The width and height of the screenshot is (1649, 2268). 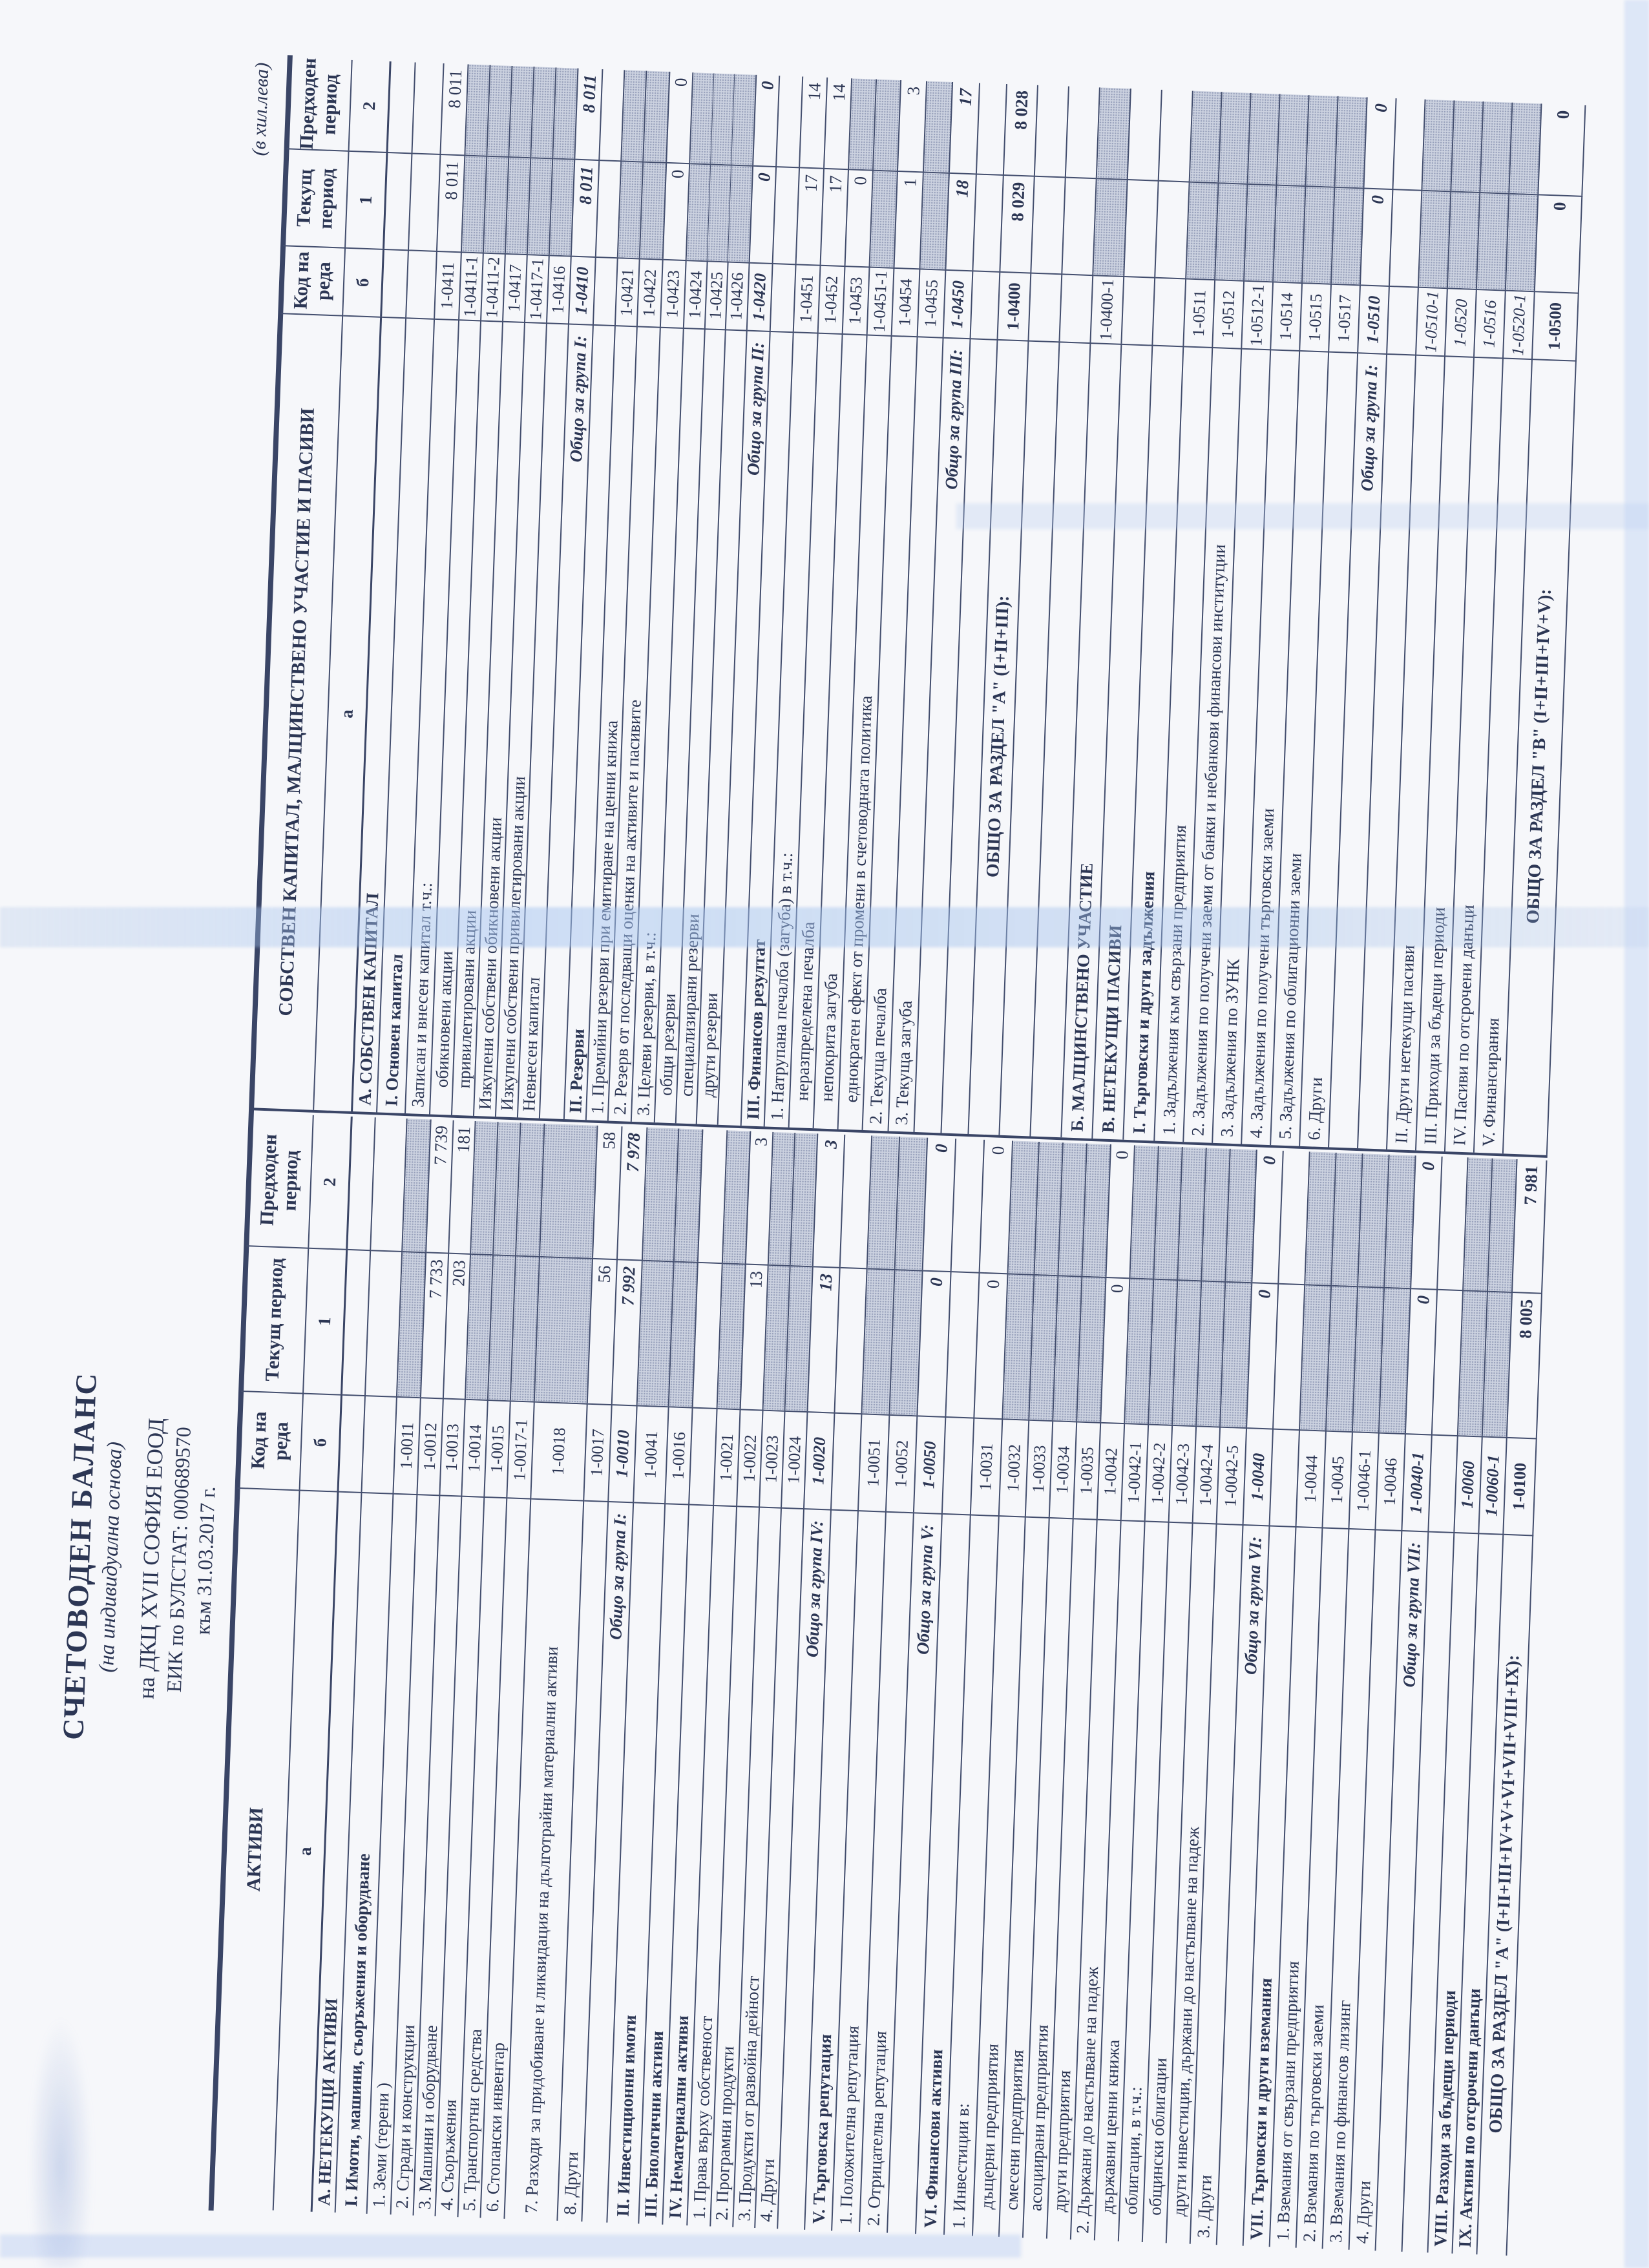 What do you see at coordinates (515, 287) in the screenshot?
I see `row-code: 1-0417` at bounding box center [515, 287].